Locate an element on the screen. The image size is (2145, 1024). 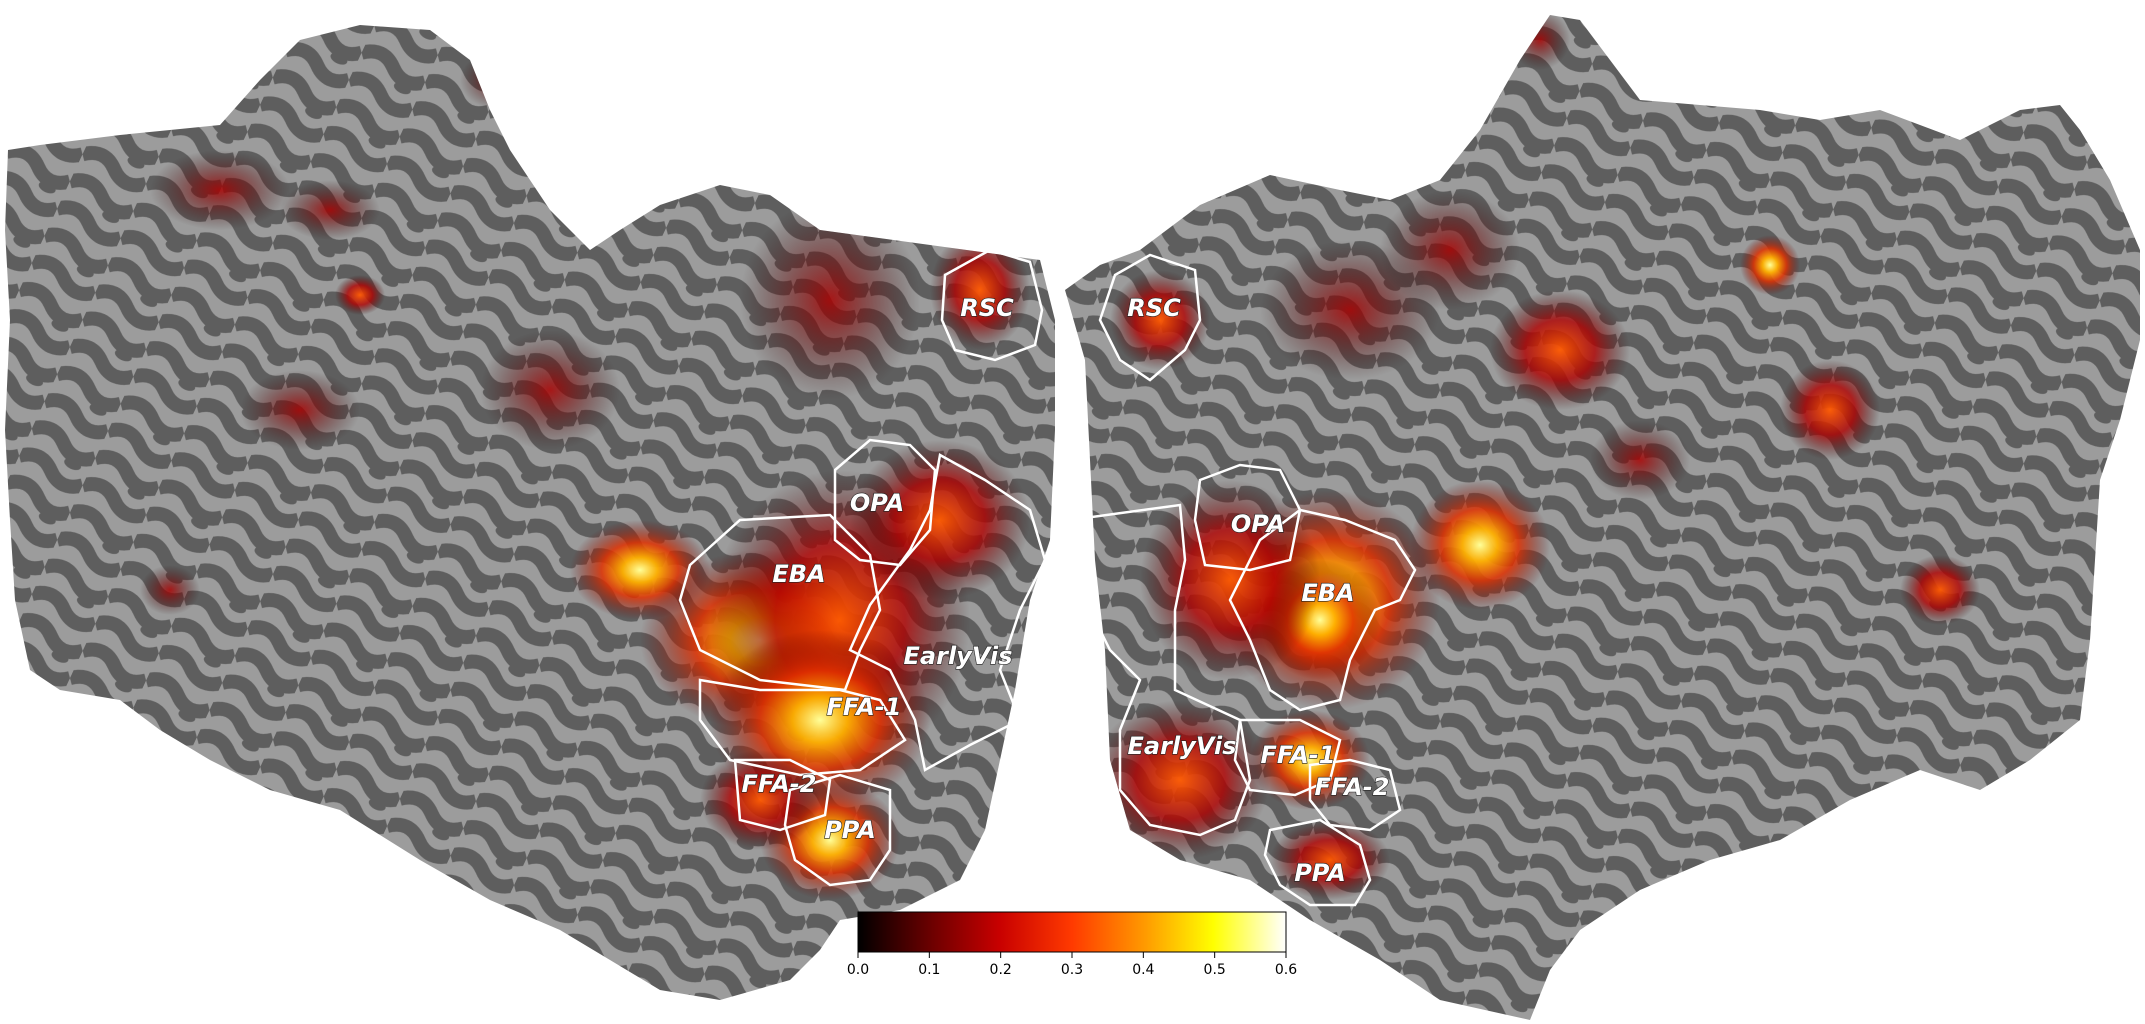
right-roi-rsc-outline is located at coordinates (1150, 317).